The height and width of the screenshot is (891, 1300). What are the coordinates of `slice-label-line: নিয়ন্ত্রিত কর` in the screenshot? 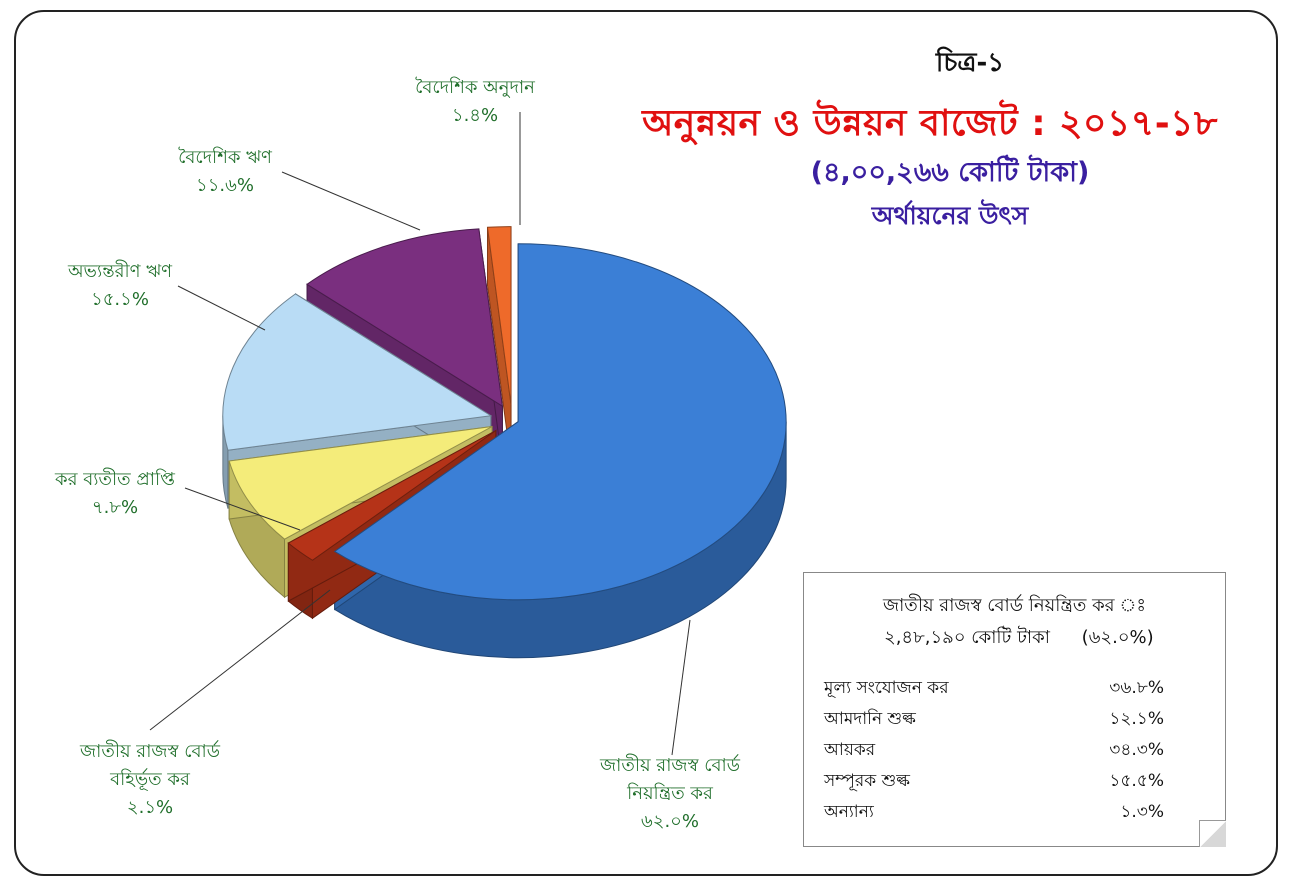 It's located at (670, 793).